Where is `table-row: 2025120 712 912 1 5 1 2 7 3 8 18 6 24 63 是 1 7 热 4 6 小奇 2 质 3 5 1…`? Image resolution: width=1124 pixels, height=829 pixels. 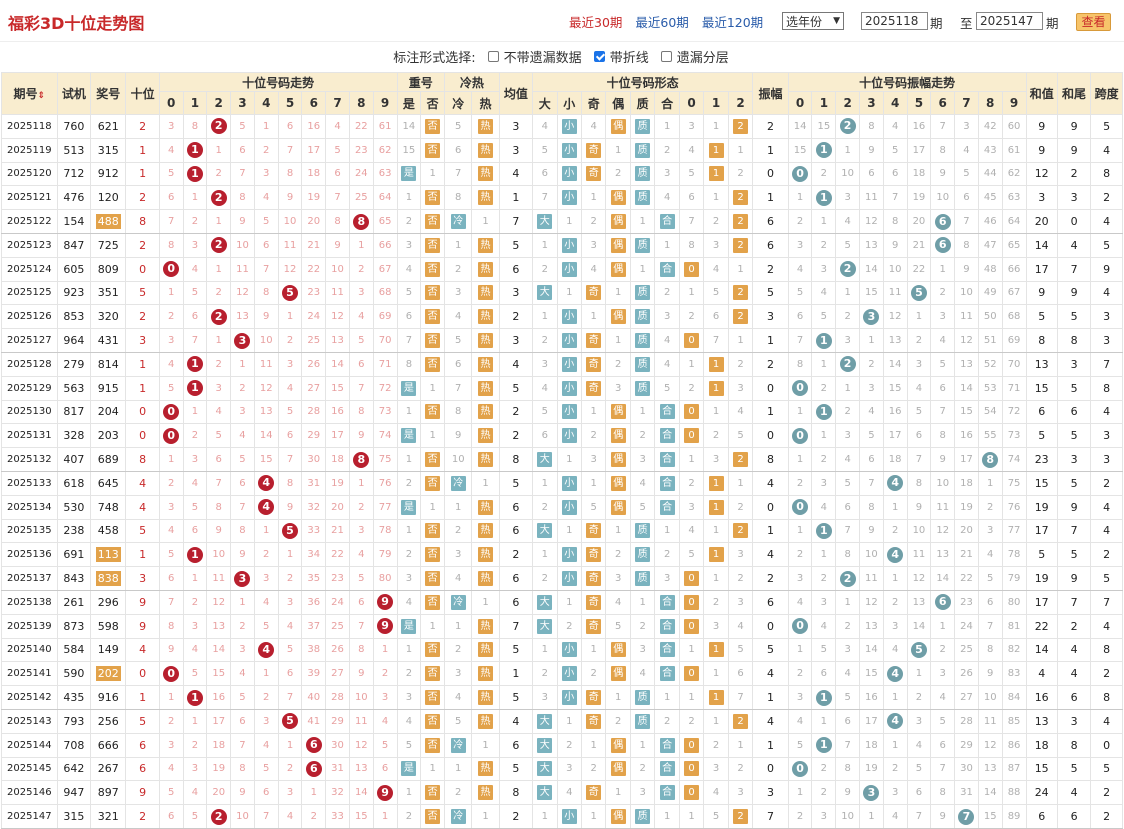
table-row: 2025120 712 912 1 5 1 2 7 3 8 18 6 24 63 是 1 7 热 4 6 小奇 2 质 3 5 1… is located at coordinates (562, 174).